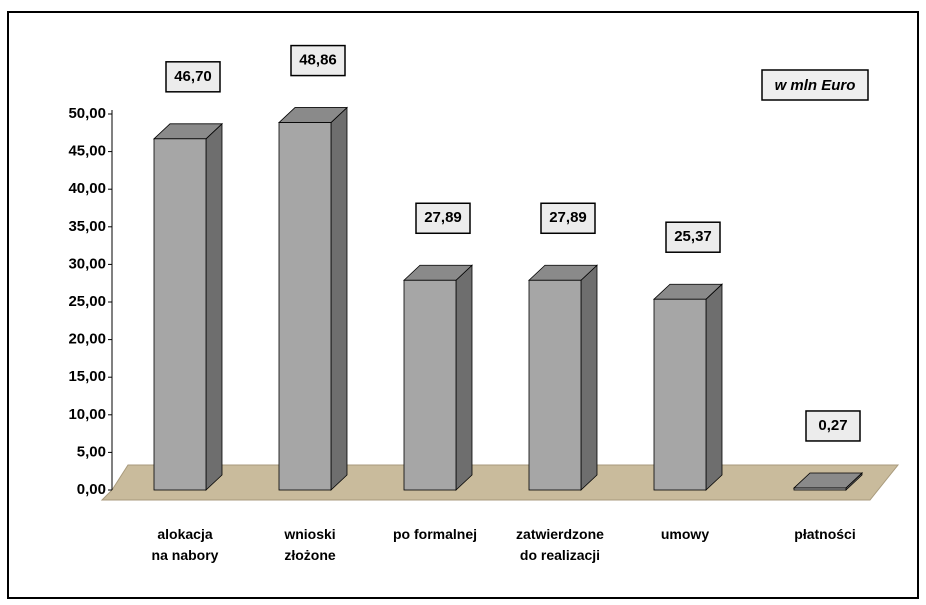 The image size is (926, 605). What do you see at coordinates (87, 151) in the screenshot?
I see `y-tick-label: 45,00` at bounding box center [87, 151].